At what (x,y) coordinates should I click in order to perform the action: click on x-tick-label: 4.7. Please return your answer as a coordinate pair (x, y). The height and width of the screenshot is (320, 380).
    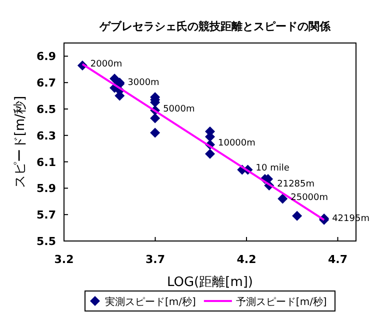
    Looking at the image, I should click on (338, 259).